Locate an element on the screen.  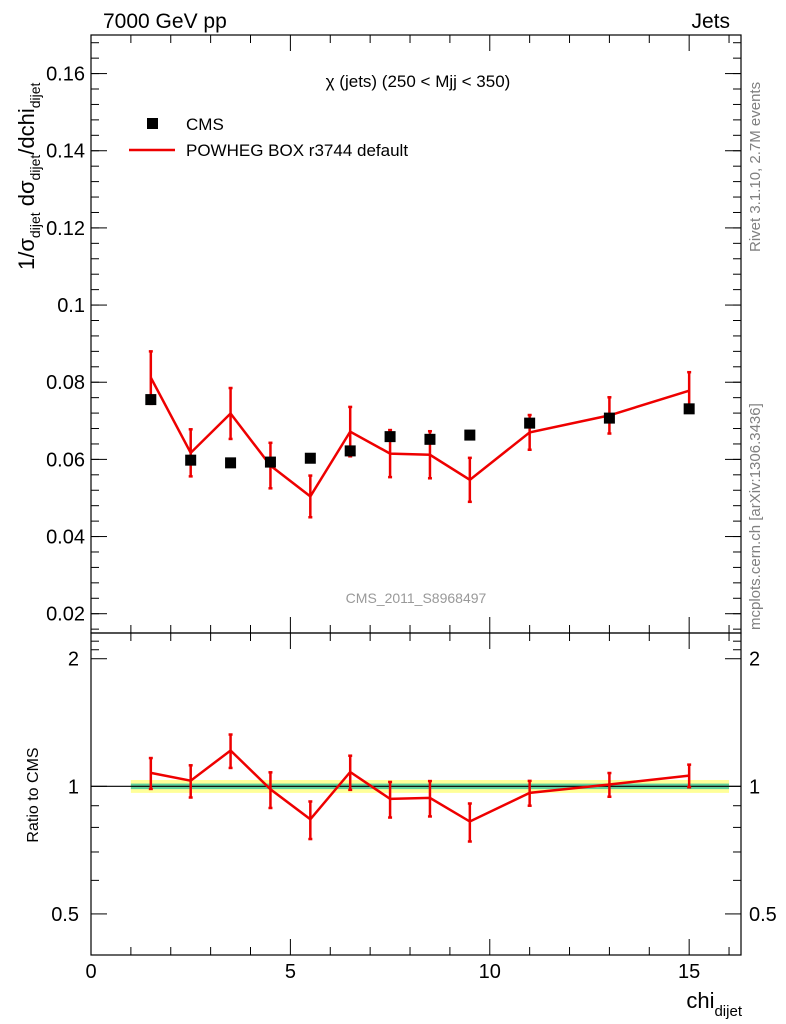
ylabel-sub-3: dijet is located at coordinates (35, 95).